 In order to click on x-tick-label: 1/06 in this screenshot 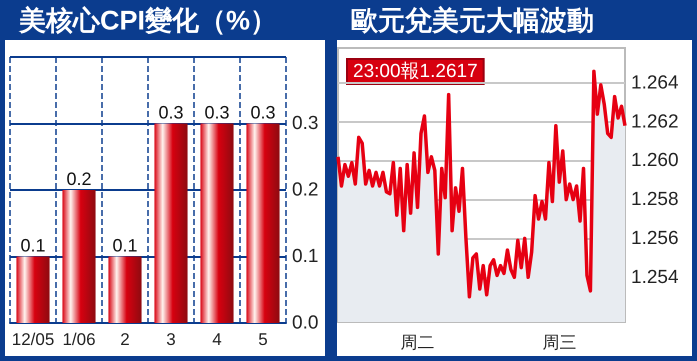, I will do `click(79, 339)`.